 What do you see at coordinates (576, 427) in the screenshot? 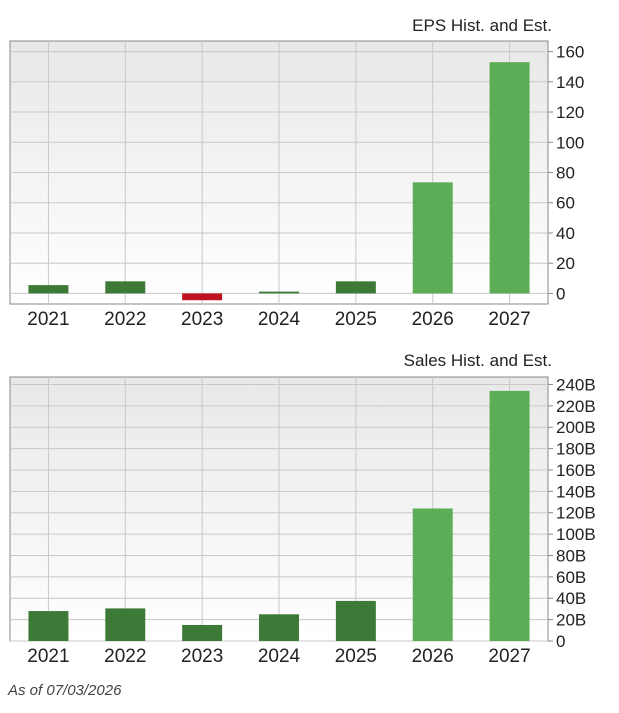
I see `y-tick-label: 200B` at bounding box center [576, 427].